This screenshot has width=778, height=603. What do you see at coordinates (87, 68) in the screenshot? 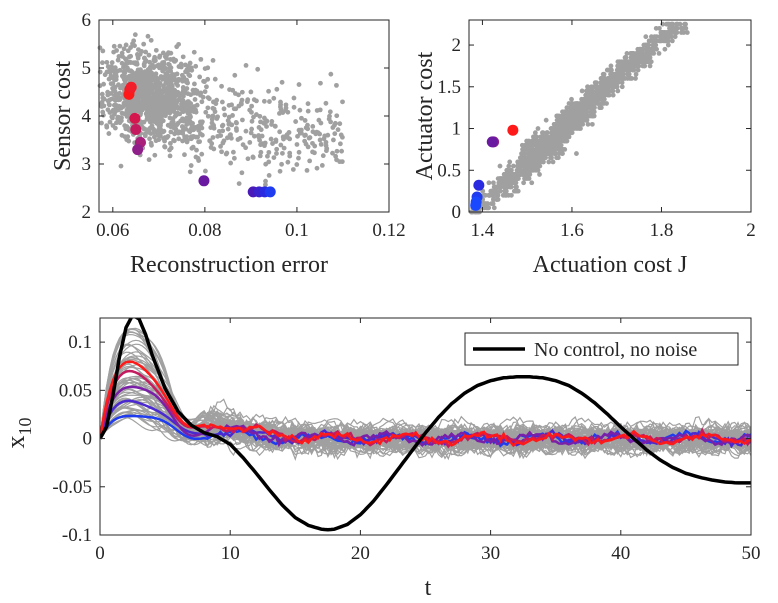
I see `y-tick-label: 5` at bounding box center [87, 68].